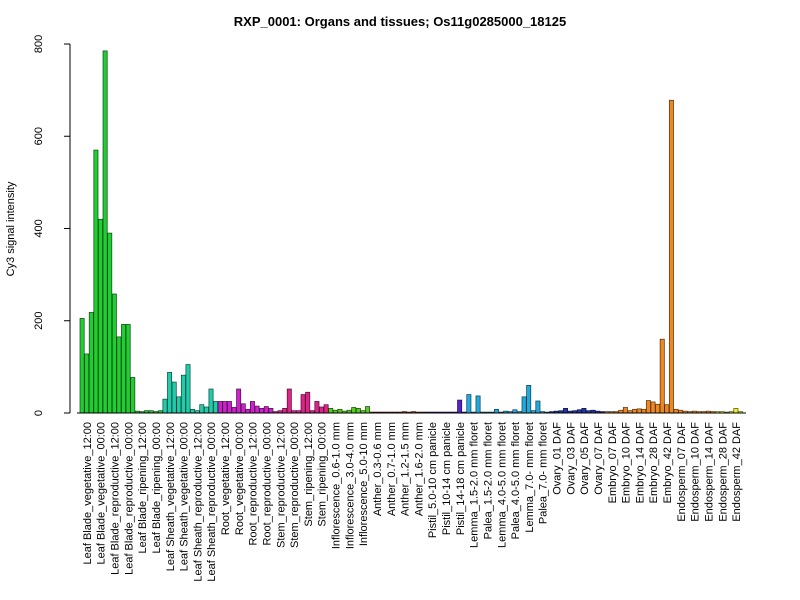 This screenshot has width=800, height=600. Describe the element at coordinates (267, 484) in the screenshot. I see `x-tick-label: Root_reproductive_00:00` at that location.